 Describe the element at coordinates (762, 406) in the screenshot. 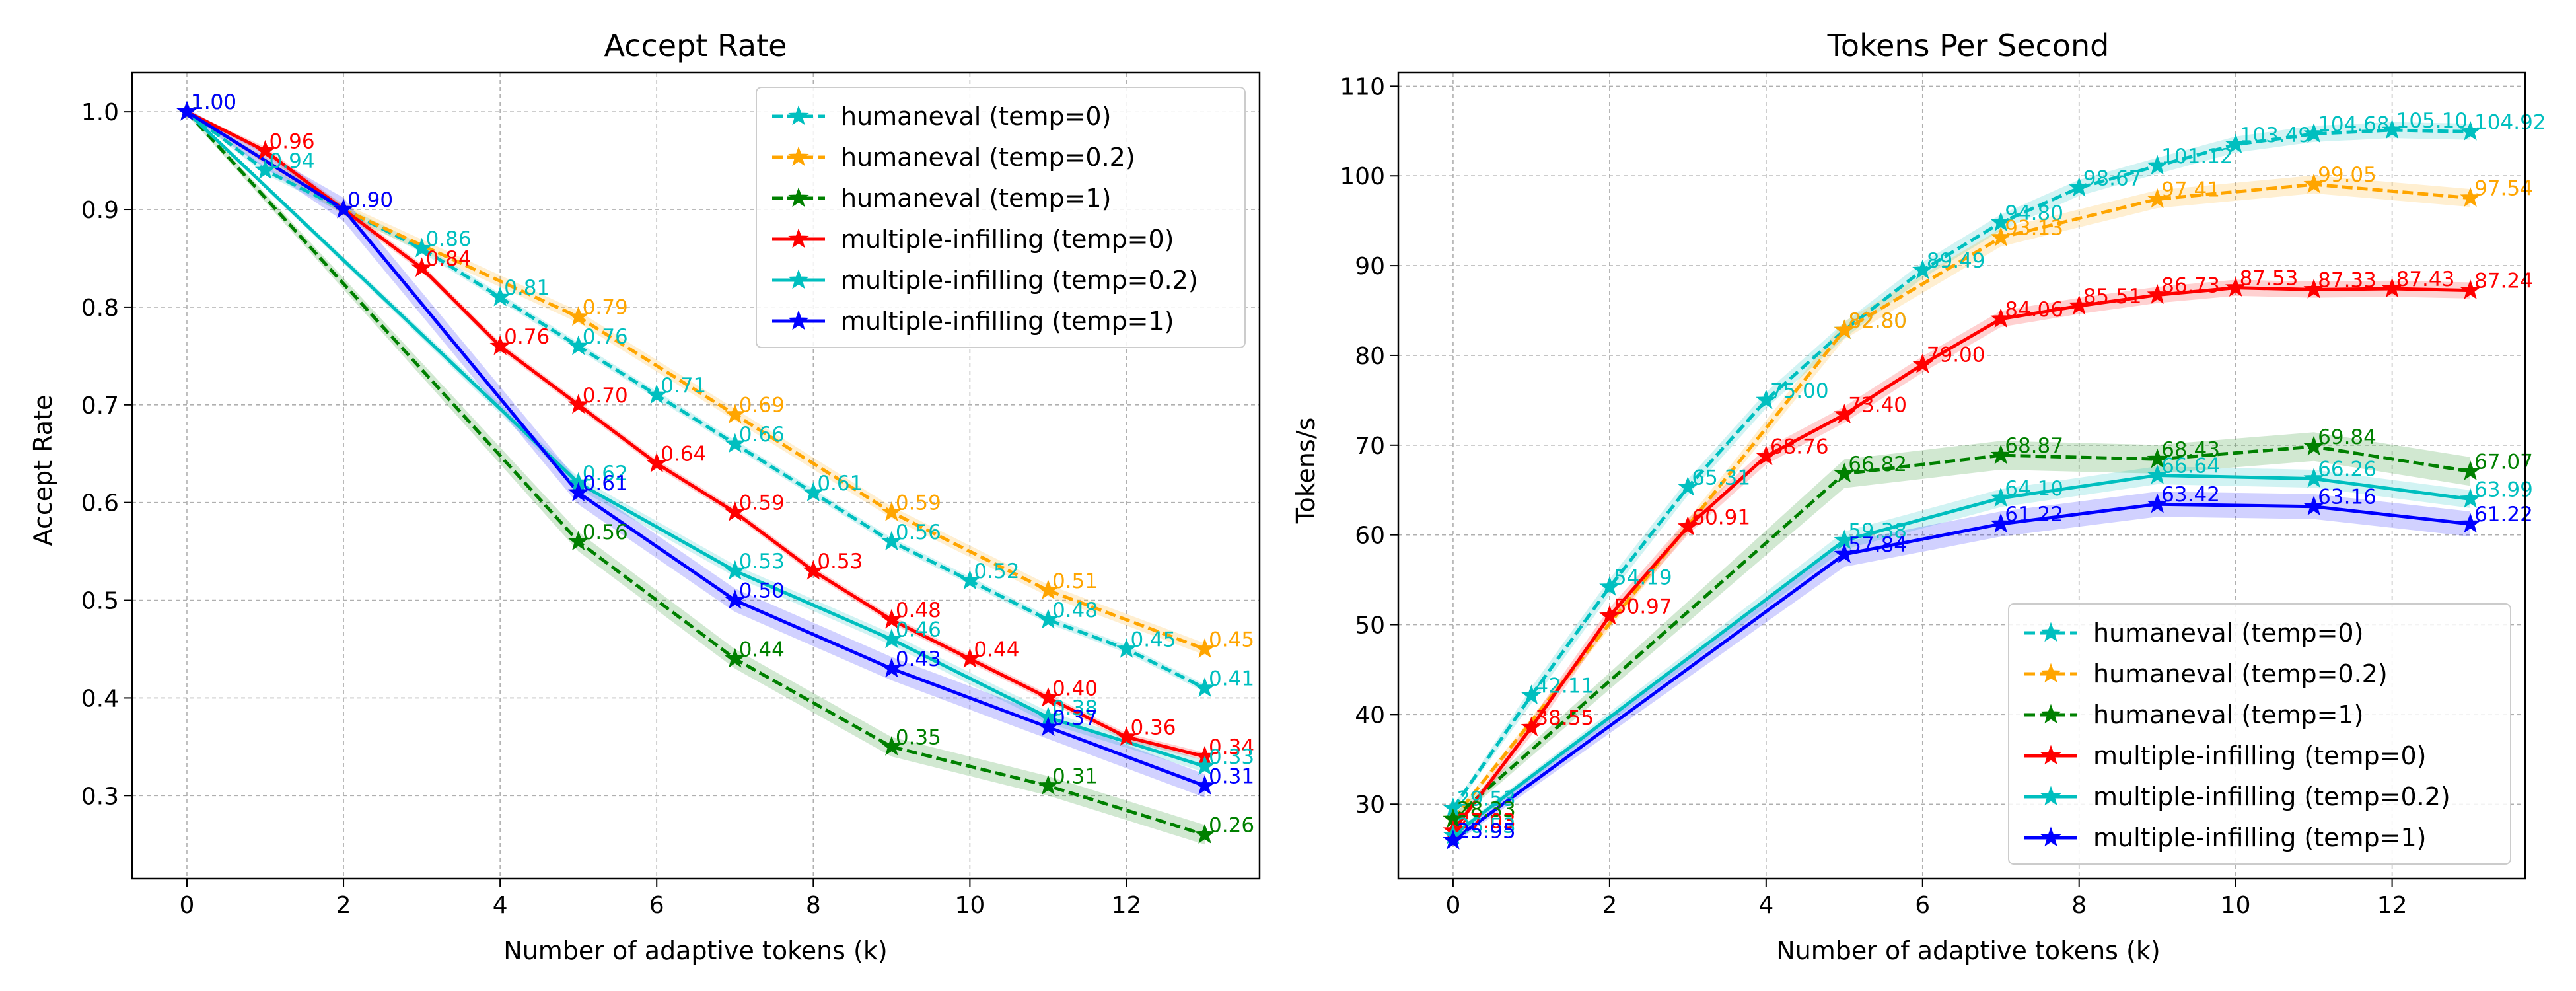

I see `data-label: 0.69` at that location.